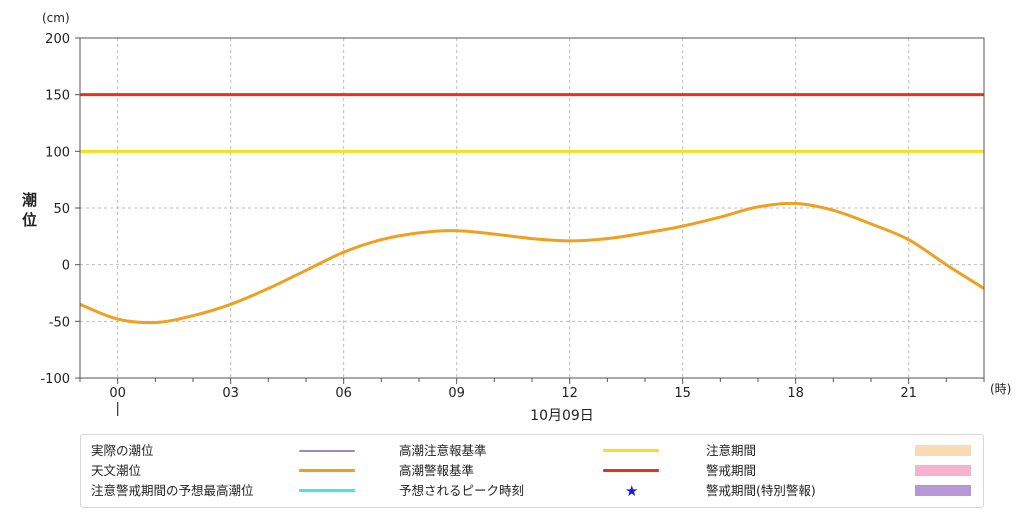 This screenshot has width=1024, height=529. I want to click on legend-label: 注意期間, so click(731, 450).